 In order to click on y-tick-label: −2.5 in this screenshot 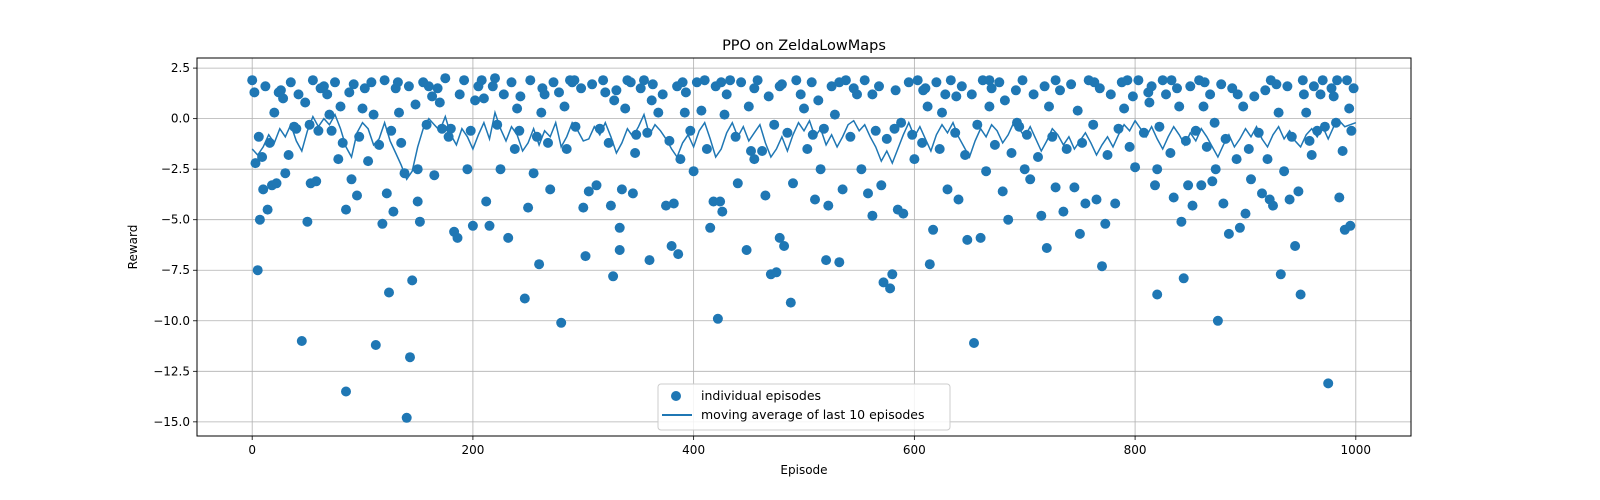, I will do `click(175, 169)`.